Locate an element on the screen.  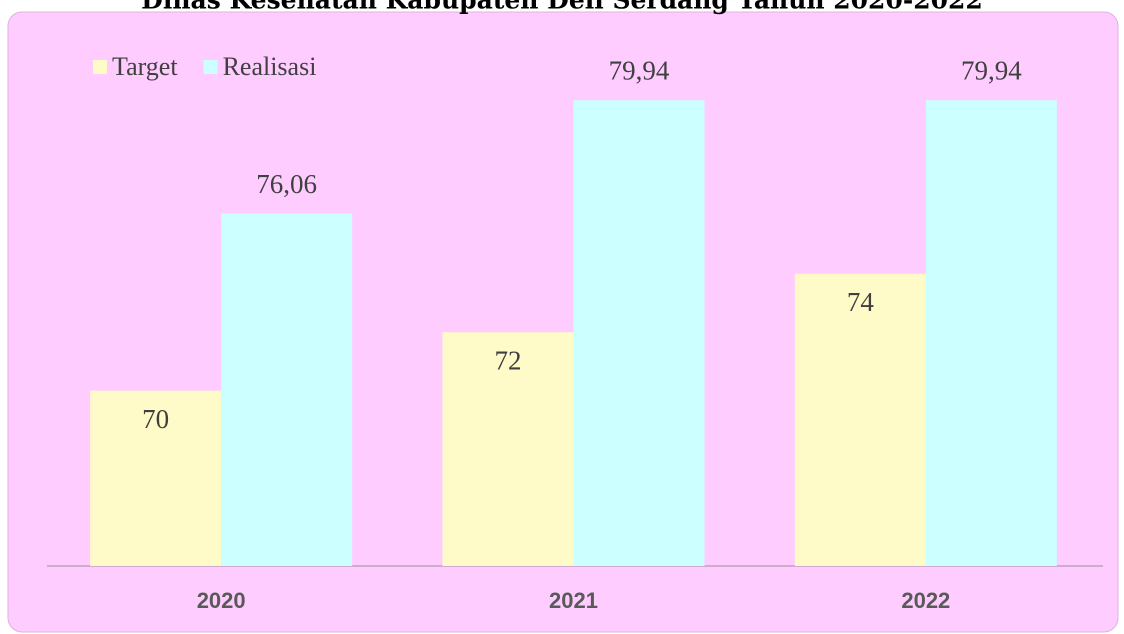
data-label: 70 is located at coordinates (155, 419).